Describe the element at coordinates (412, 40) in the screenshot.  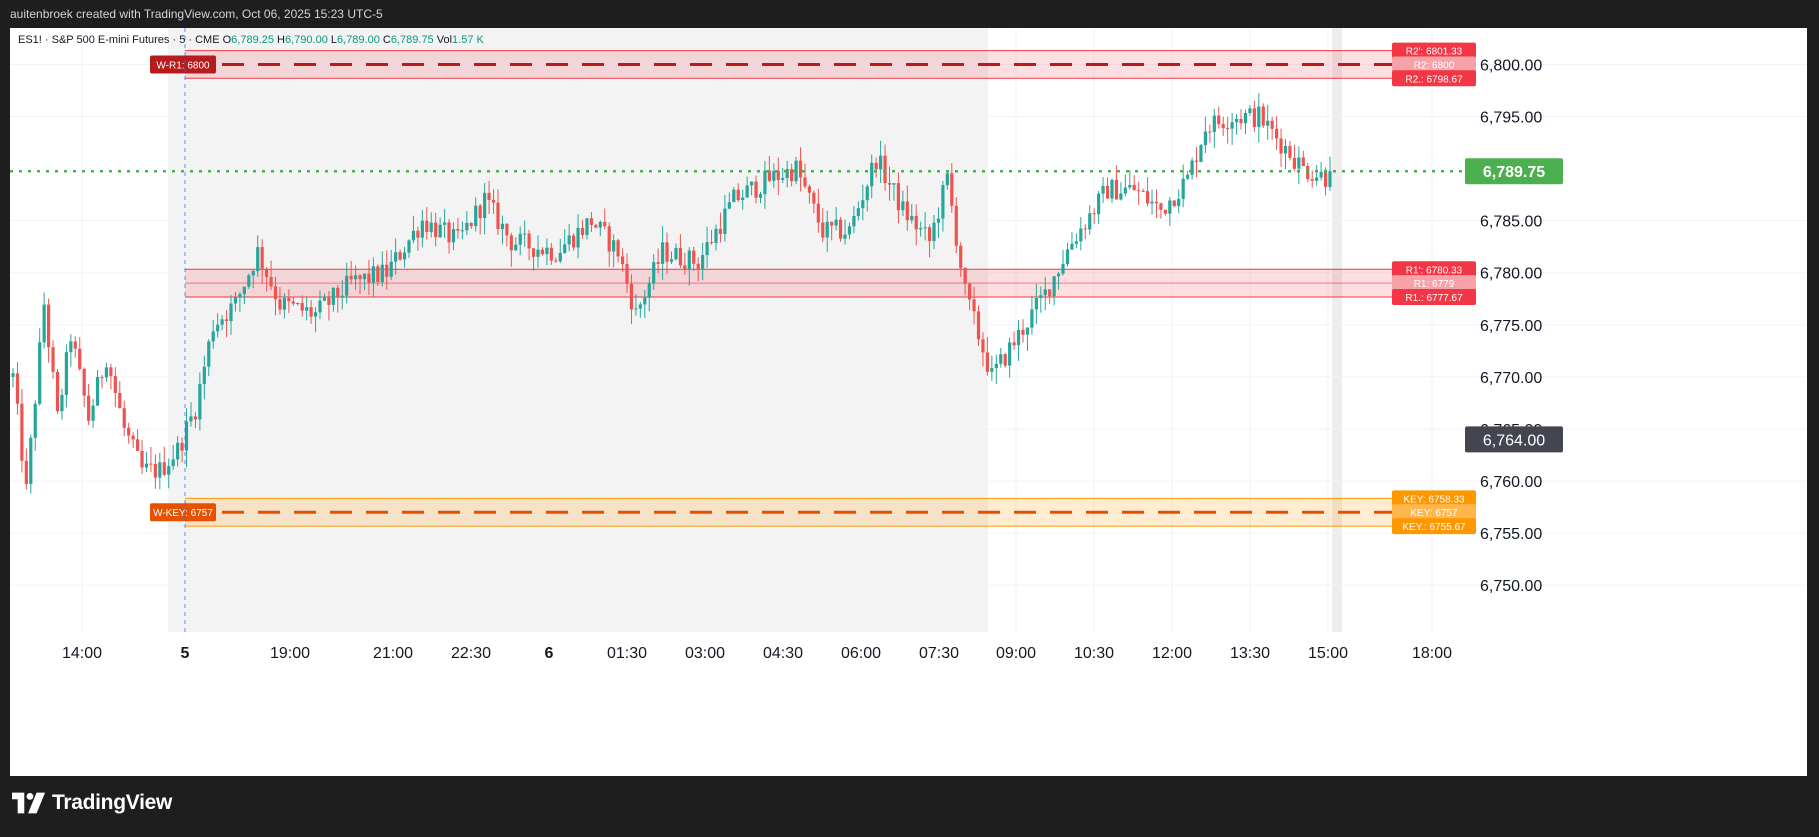
I see `close-value: 6,789.75` at that location.